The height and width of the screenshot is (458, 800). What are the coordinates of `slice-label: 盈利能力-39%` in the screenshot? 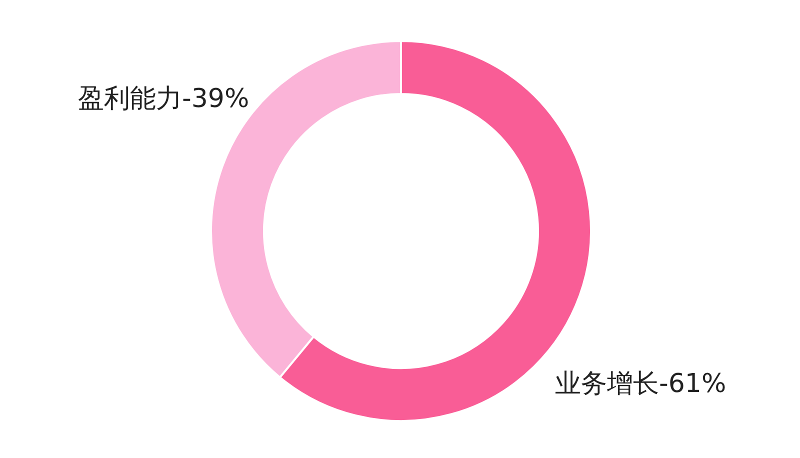 It's located at (164, 99).